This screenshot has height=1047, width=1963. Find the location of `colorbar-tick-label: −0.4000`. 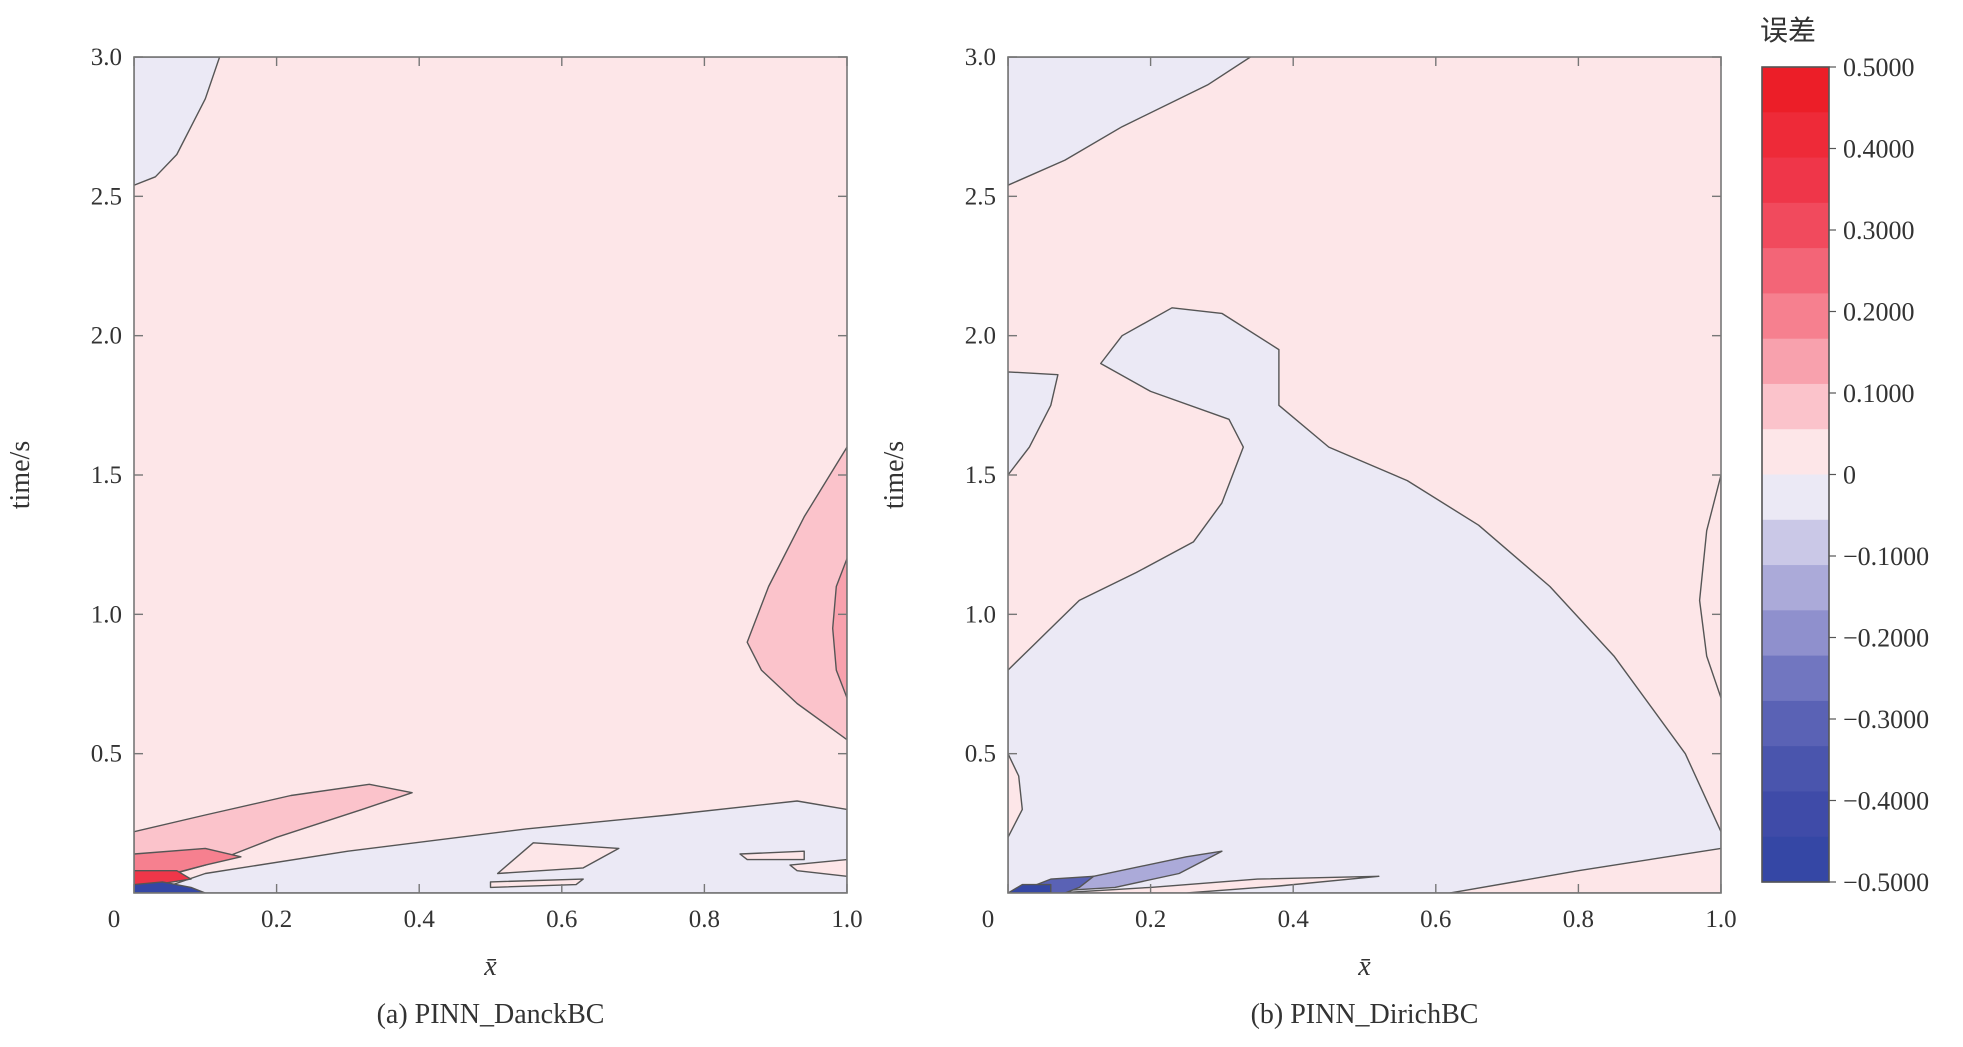

colorbar-tick-label: −0.4000 is located at coordinates (1886, 801).